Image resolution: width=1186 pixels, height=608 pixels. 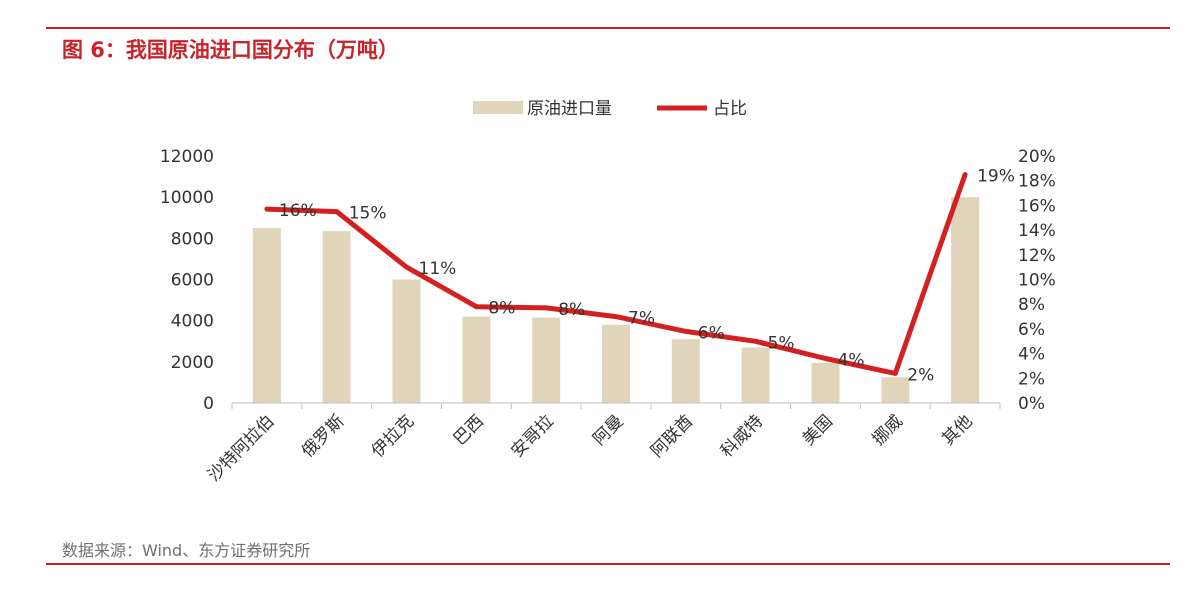 I want to click on category-label: 科威特, so click(x=742, y=436).